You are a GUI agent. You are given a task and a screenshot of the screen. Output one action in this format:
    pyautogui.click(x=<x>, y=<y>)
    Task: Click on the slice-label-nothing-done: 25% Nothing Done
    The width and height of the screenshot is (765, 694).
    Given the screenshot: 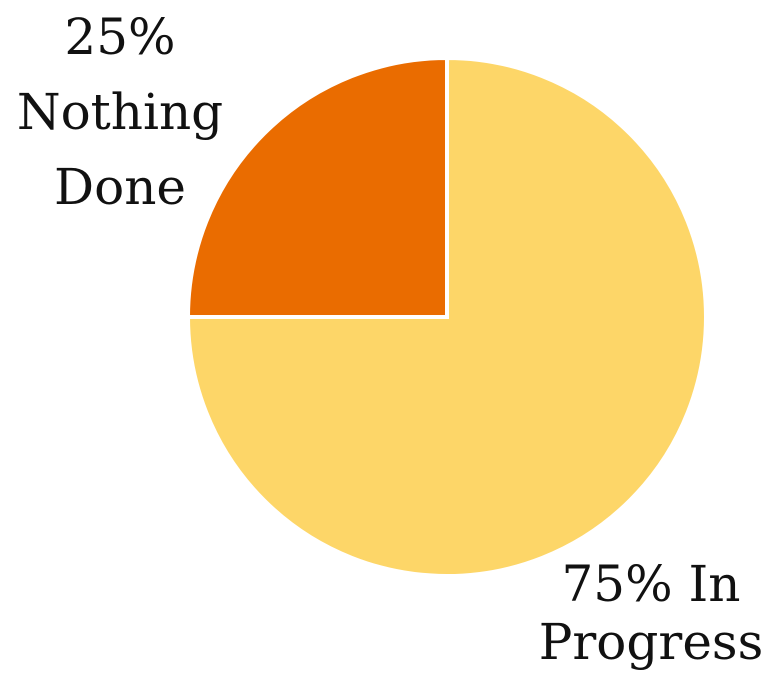 What is the action you would take?
    pyautogui.click(x=120, y=112)
    